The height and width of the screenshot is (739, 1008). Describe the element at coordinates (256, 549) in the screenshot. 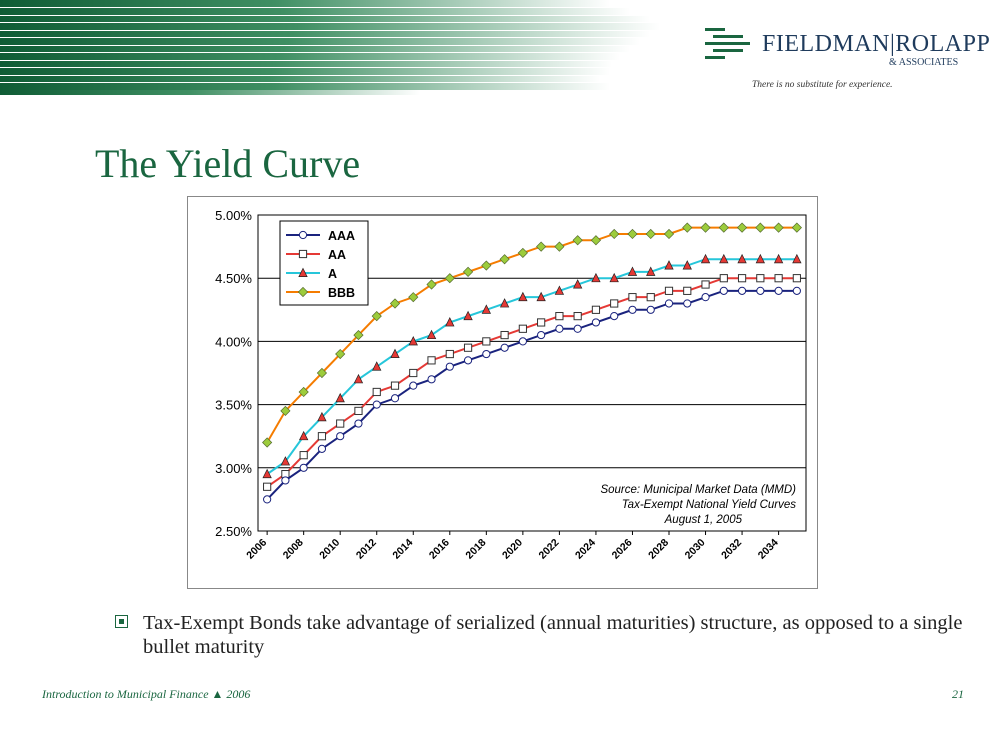

I see `x-tick-label: 2006` at that location.